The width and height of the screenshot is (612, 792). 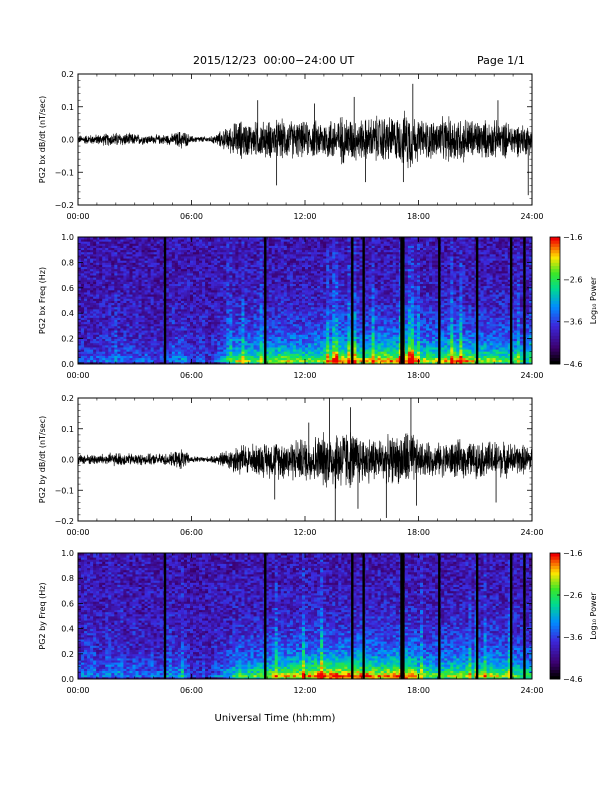 I want to click on x-tick-label: 06:00, so click(x=191, y=216).